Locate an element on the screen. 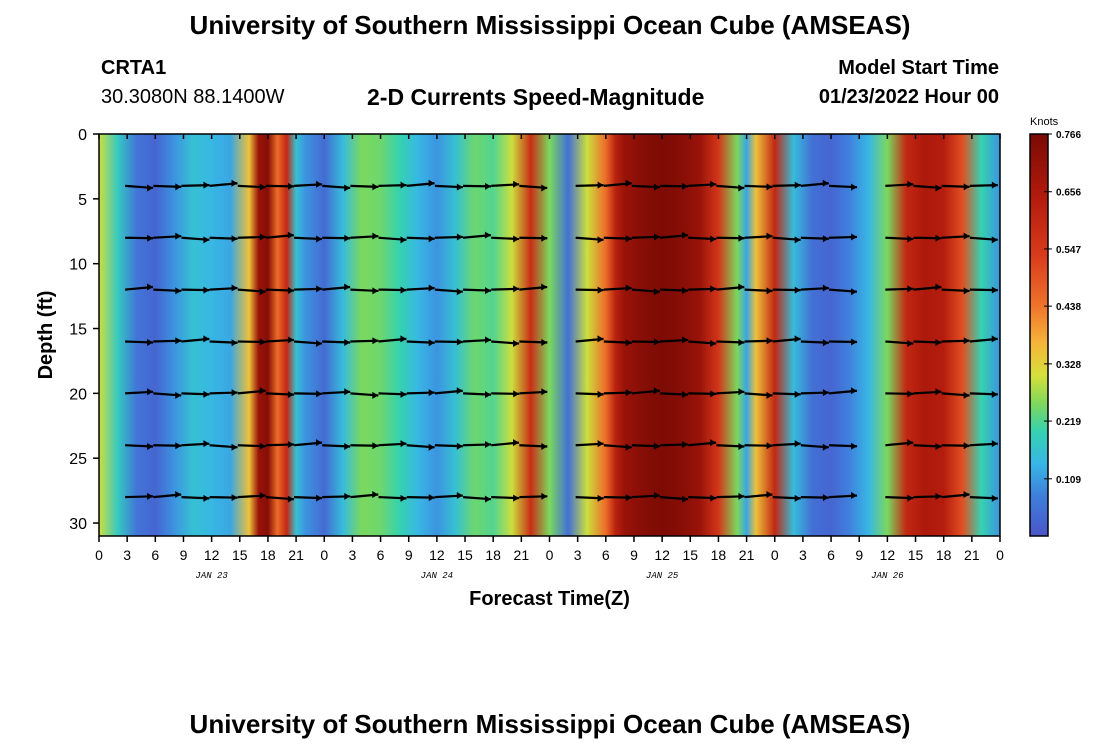  chart-subtitle: 2-D Currents Speed-Magnitude is located at coordinates (536, 97).